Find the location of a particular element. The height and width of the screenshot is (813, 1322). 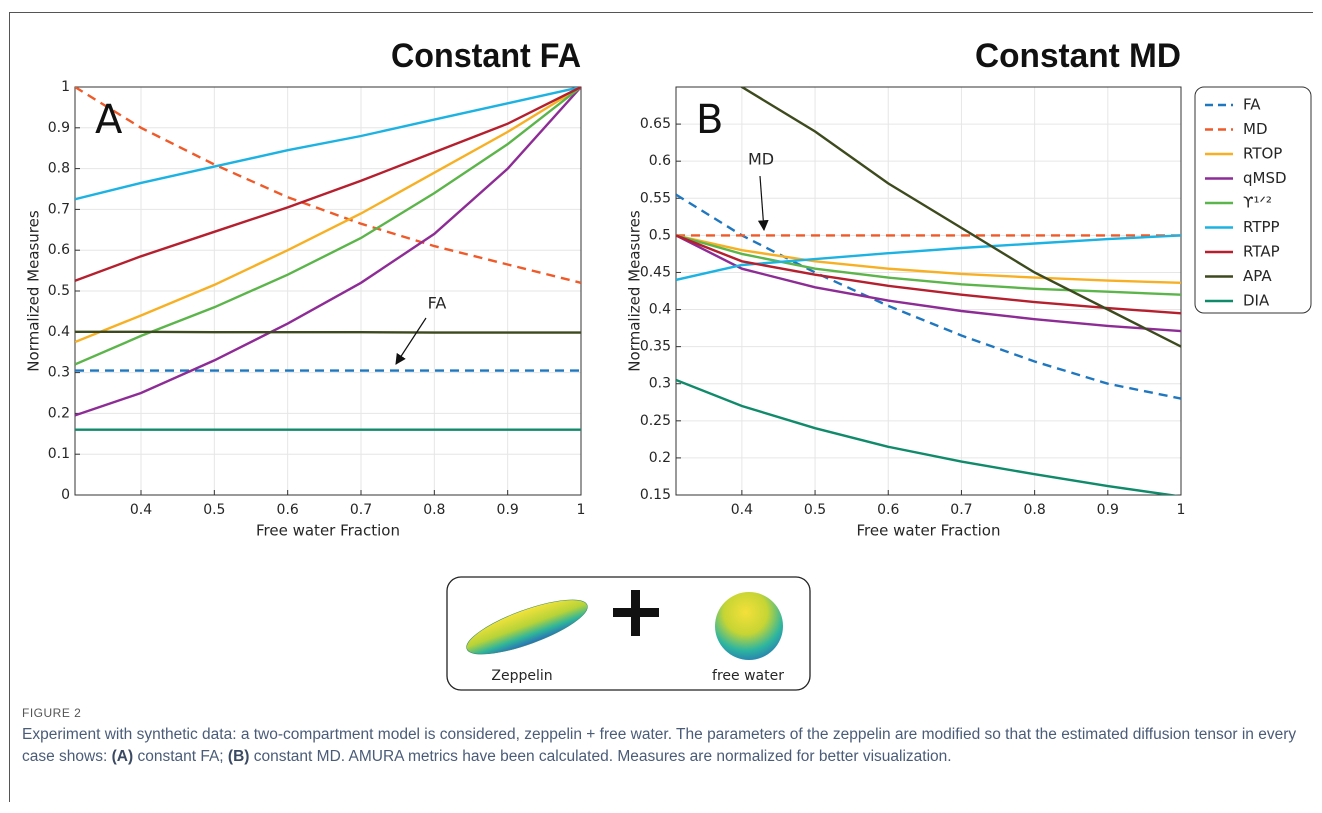

legend-label: FA is located at coordinates (1252, 105).